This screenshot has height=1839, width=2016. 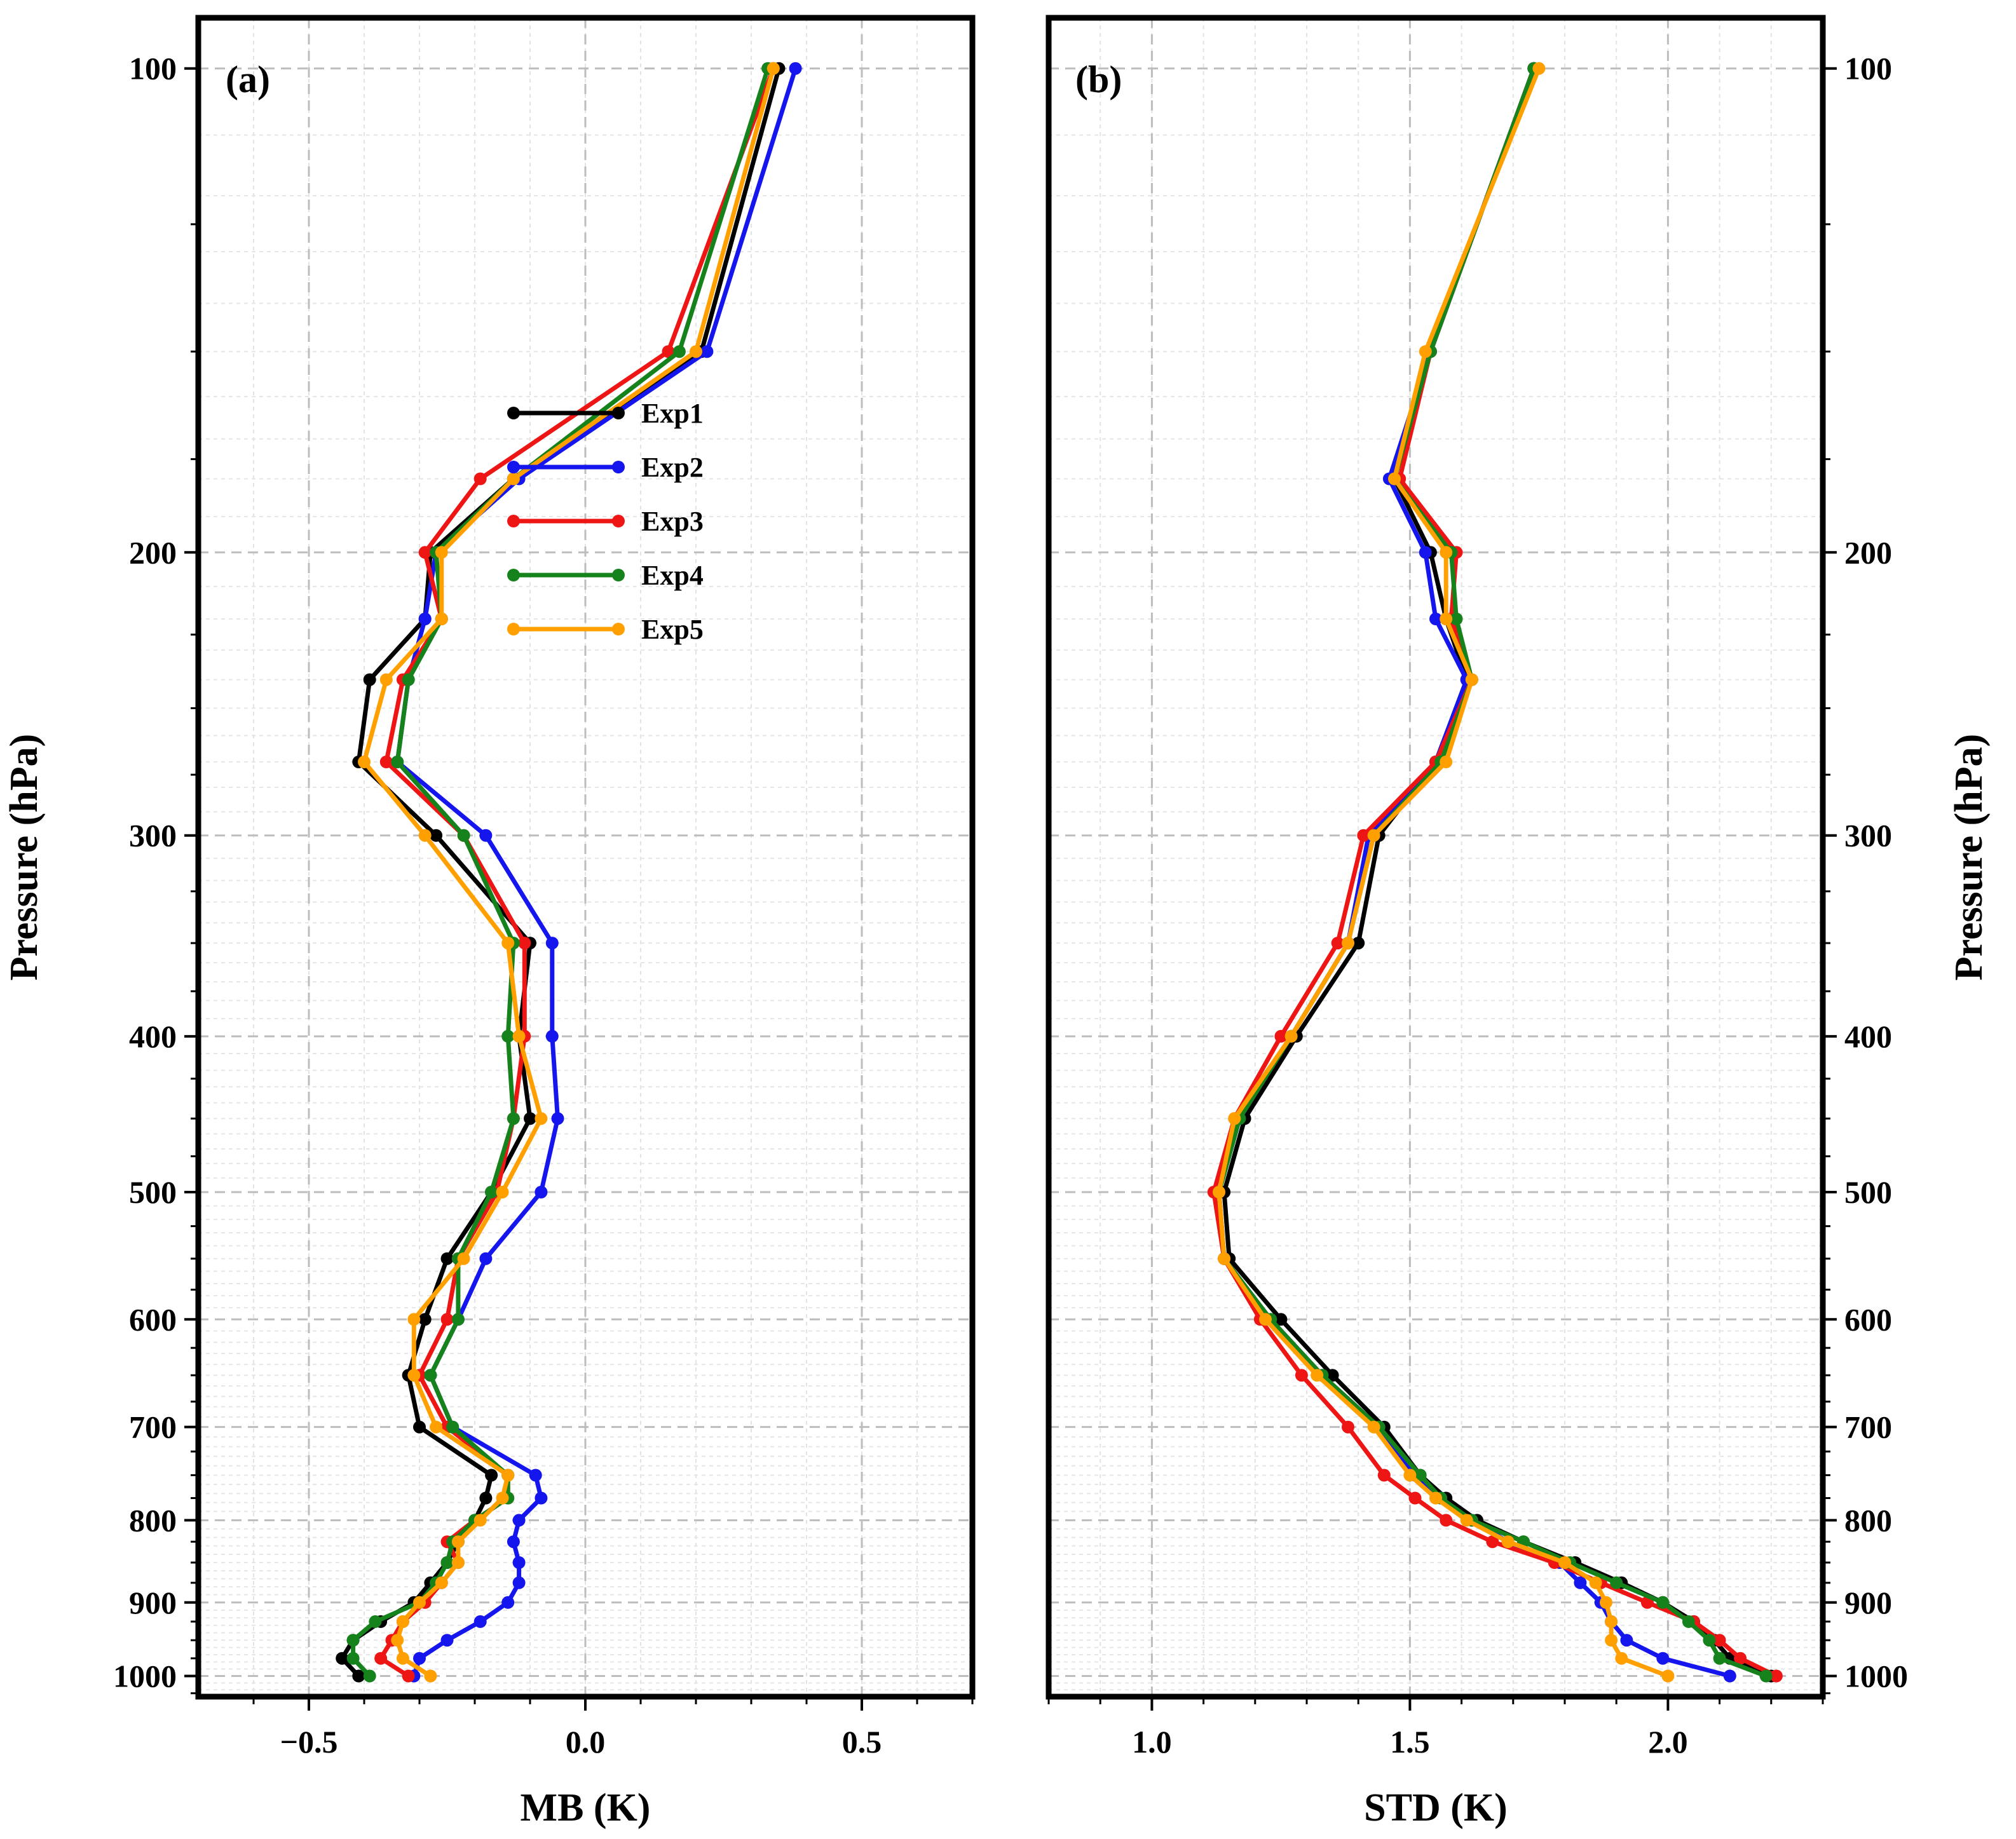 I want to click on legend-label: Exp5, so click(x=673, y=629).